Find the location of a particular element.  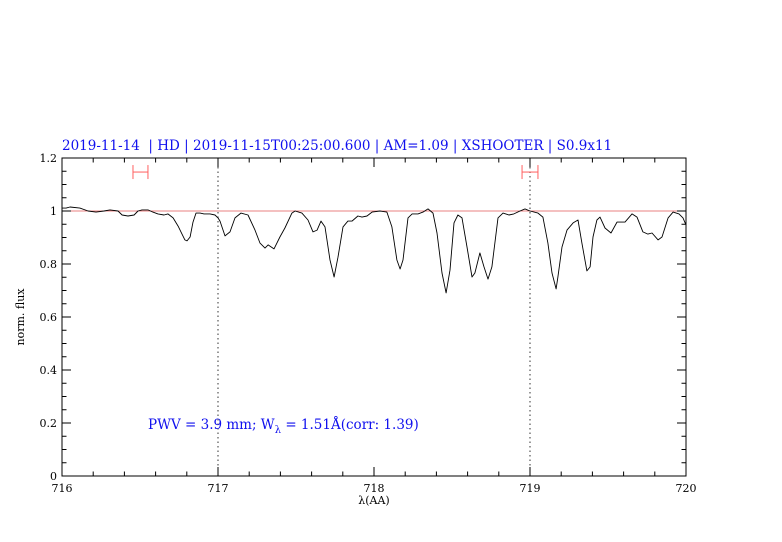

x-tick-label: 719 is located at coordinates (530, 488).